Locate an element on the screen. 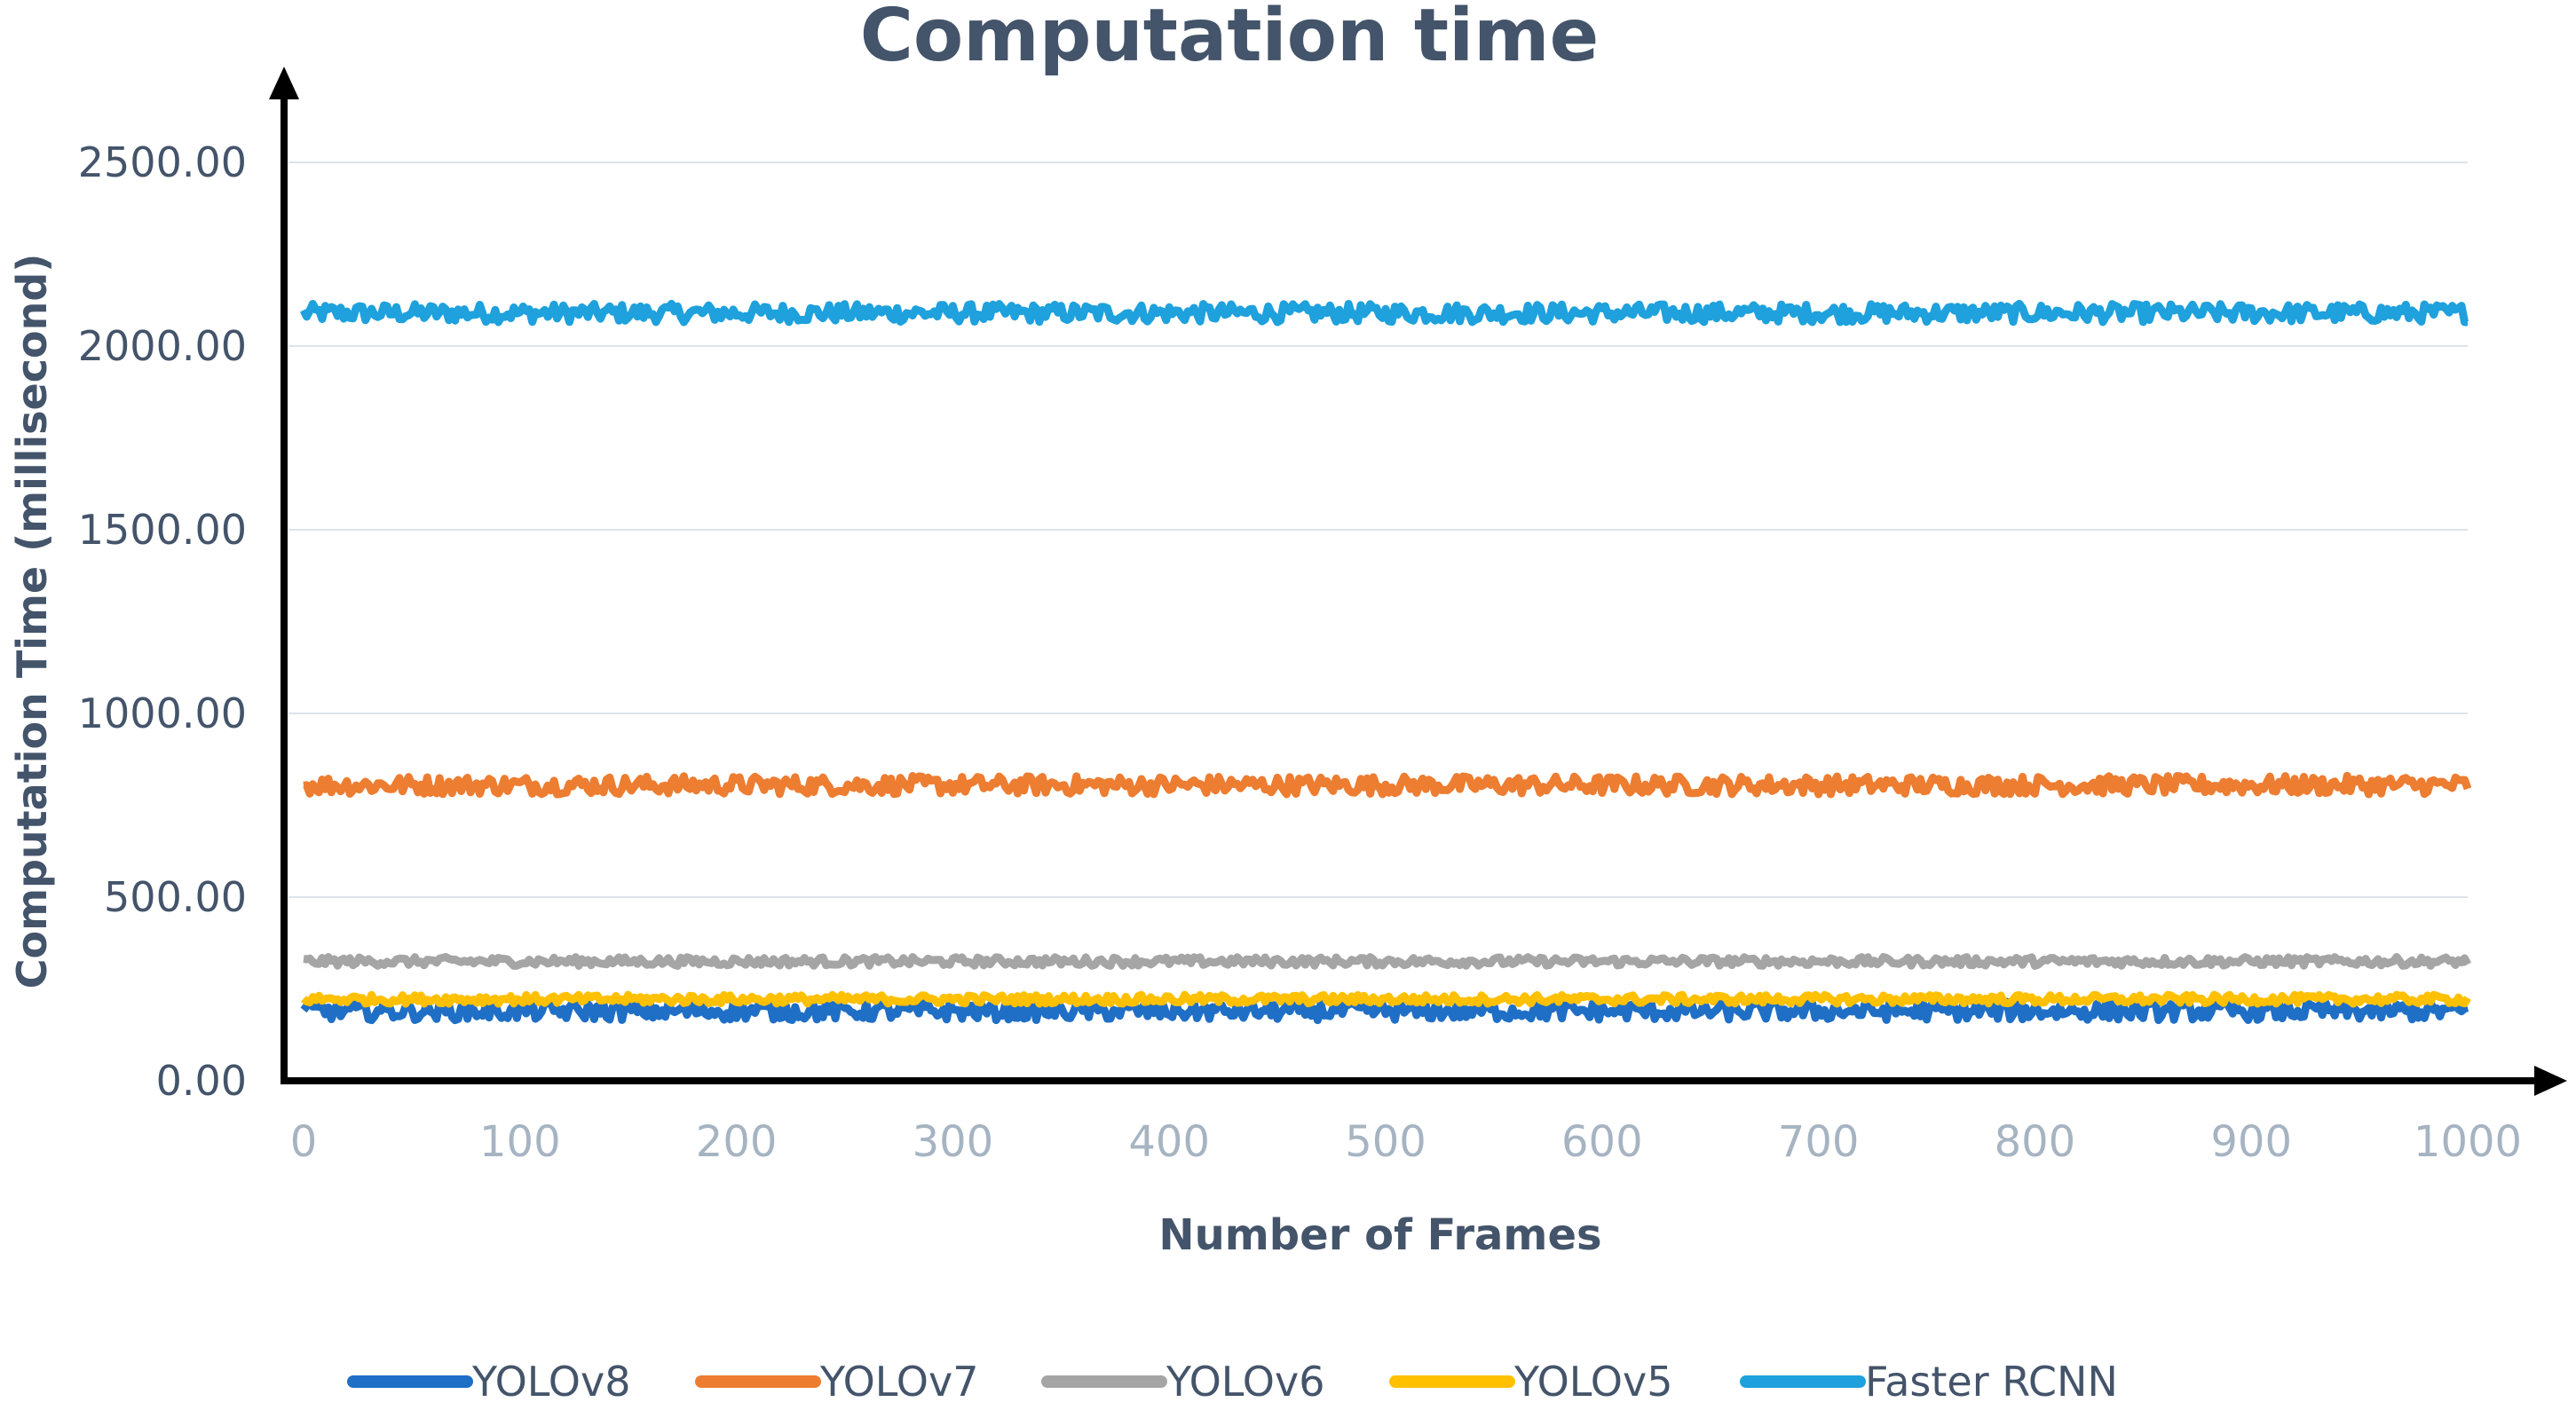 This screenshot has width=2576, height=1418. y-tick-label: 1000.00 is located at coordinates (162, 713).